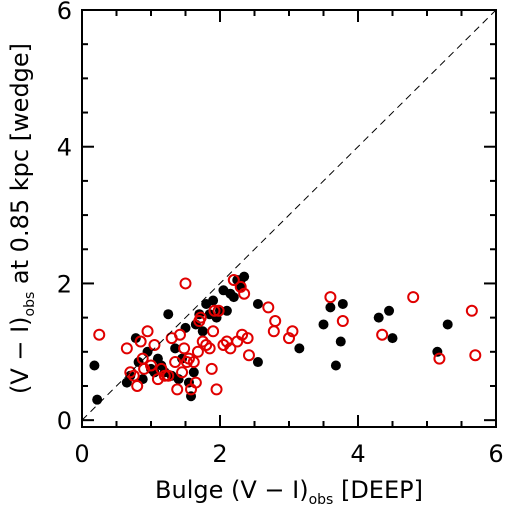 The image size is (521, 508). I want to click on y-tick-label: 4, so click(64, 148).